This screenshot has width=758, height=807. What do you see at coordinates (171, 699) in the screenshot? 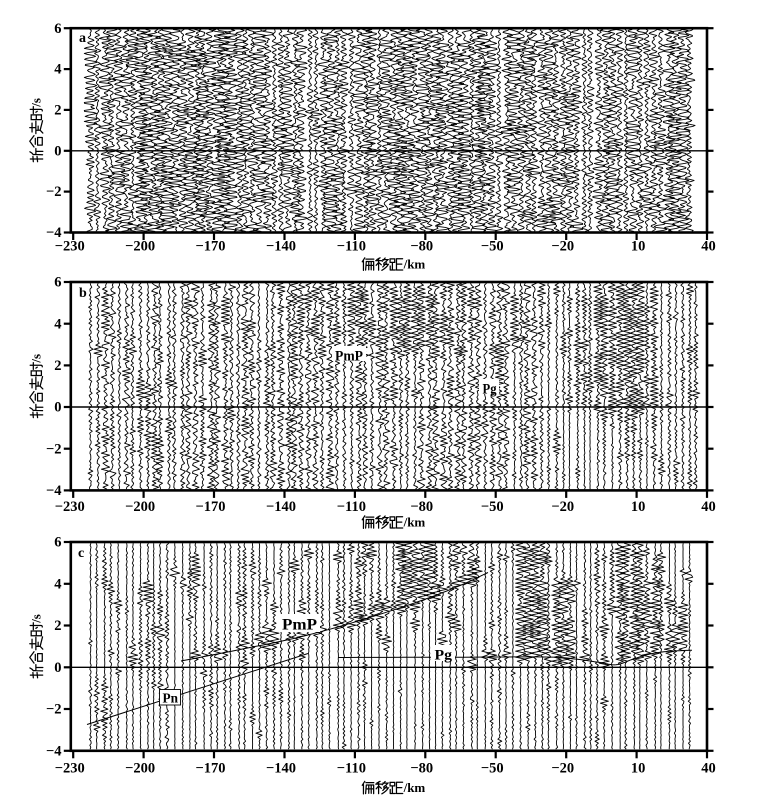
I see `svg-text: Pn` at bounding box center [171, 699].